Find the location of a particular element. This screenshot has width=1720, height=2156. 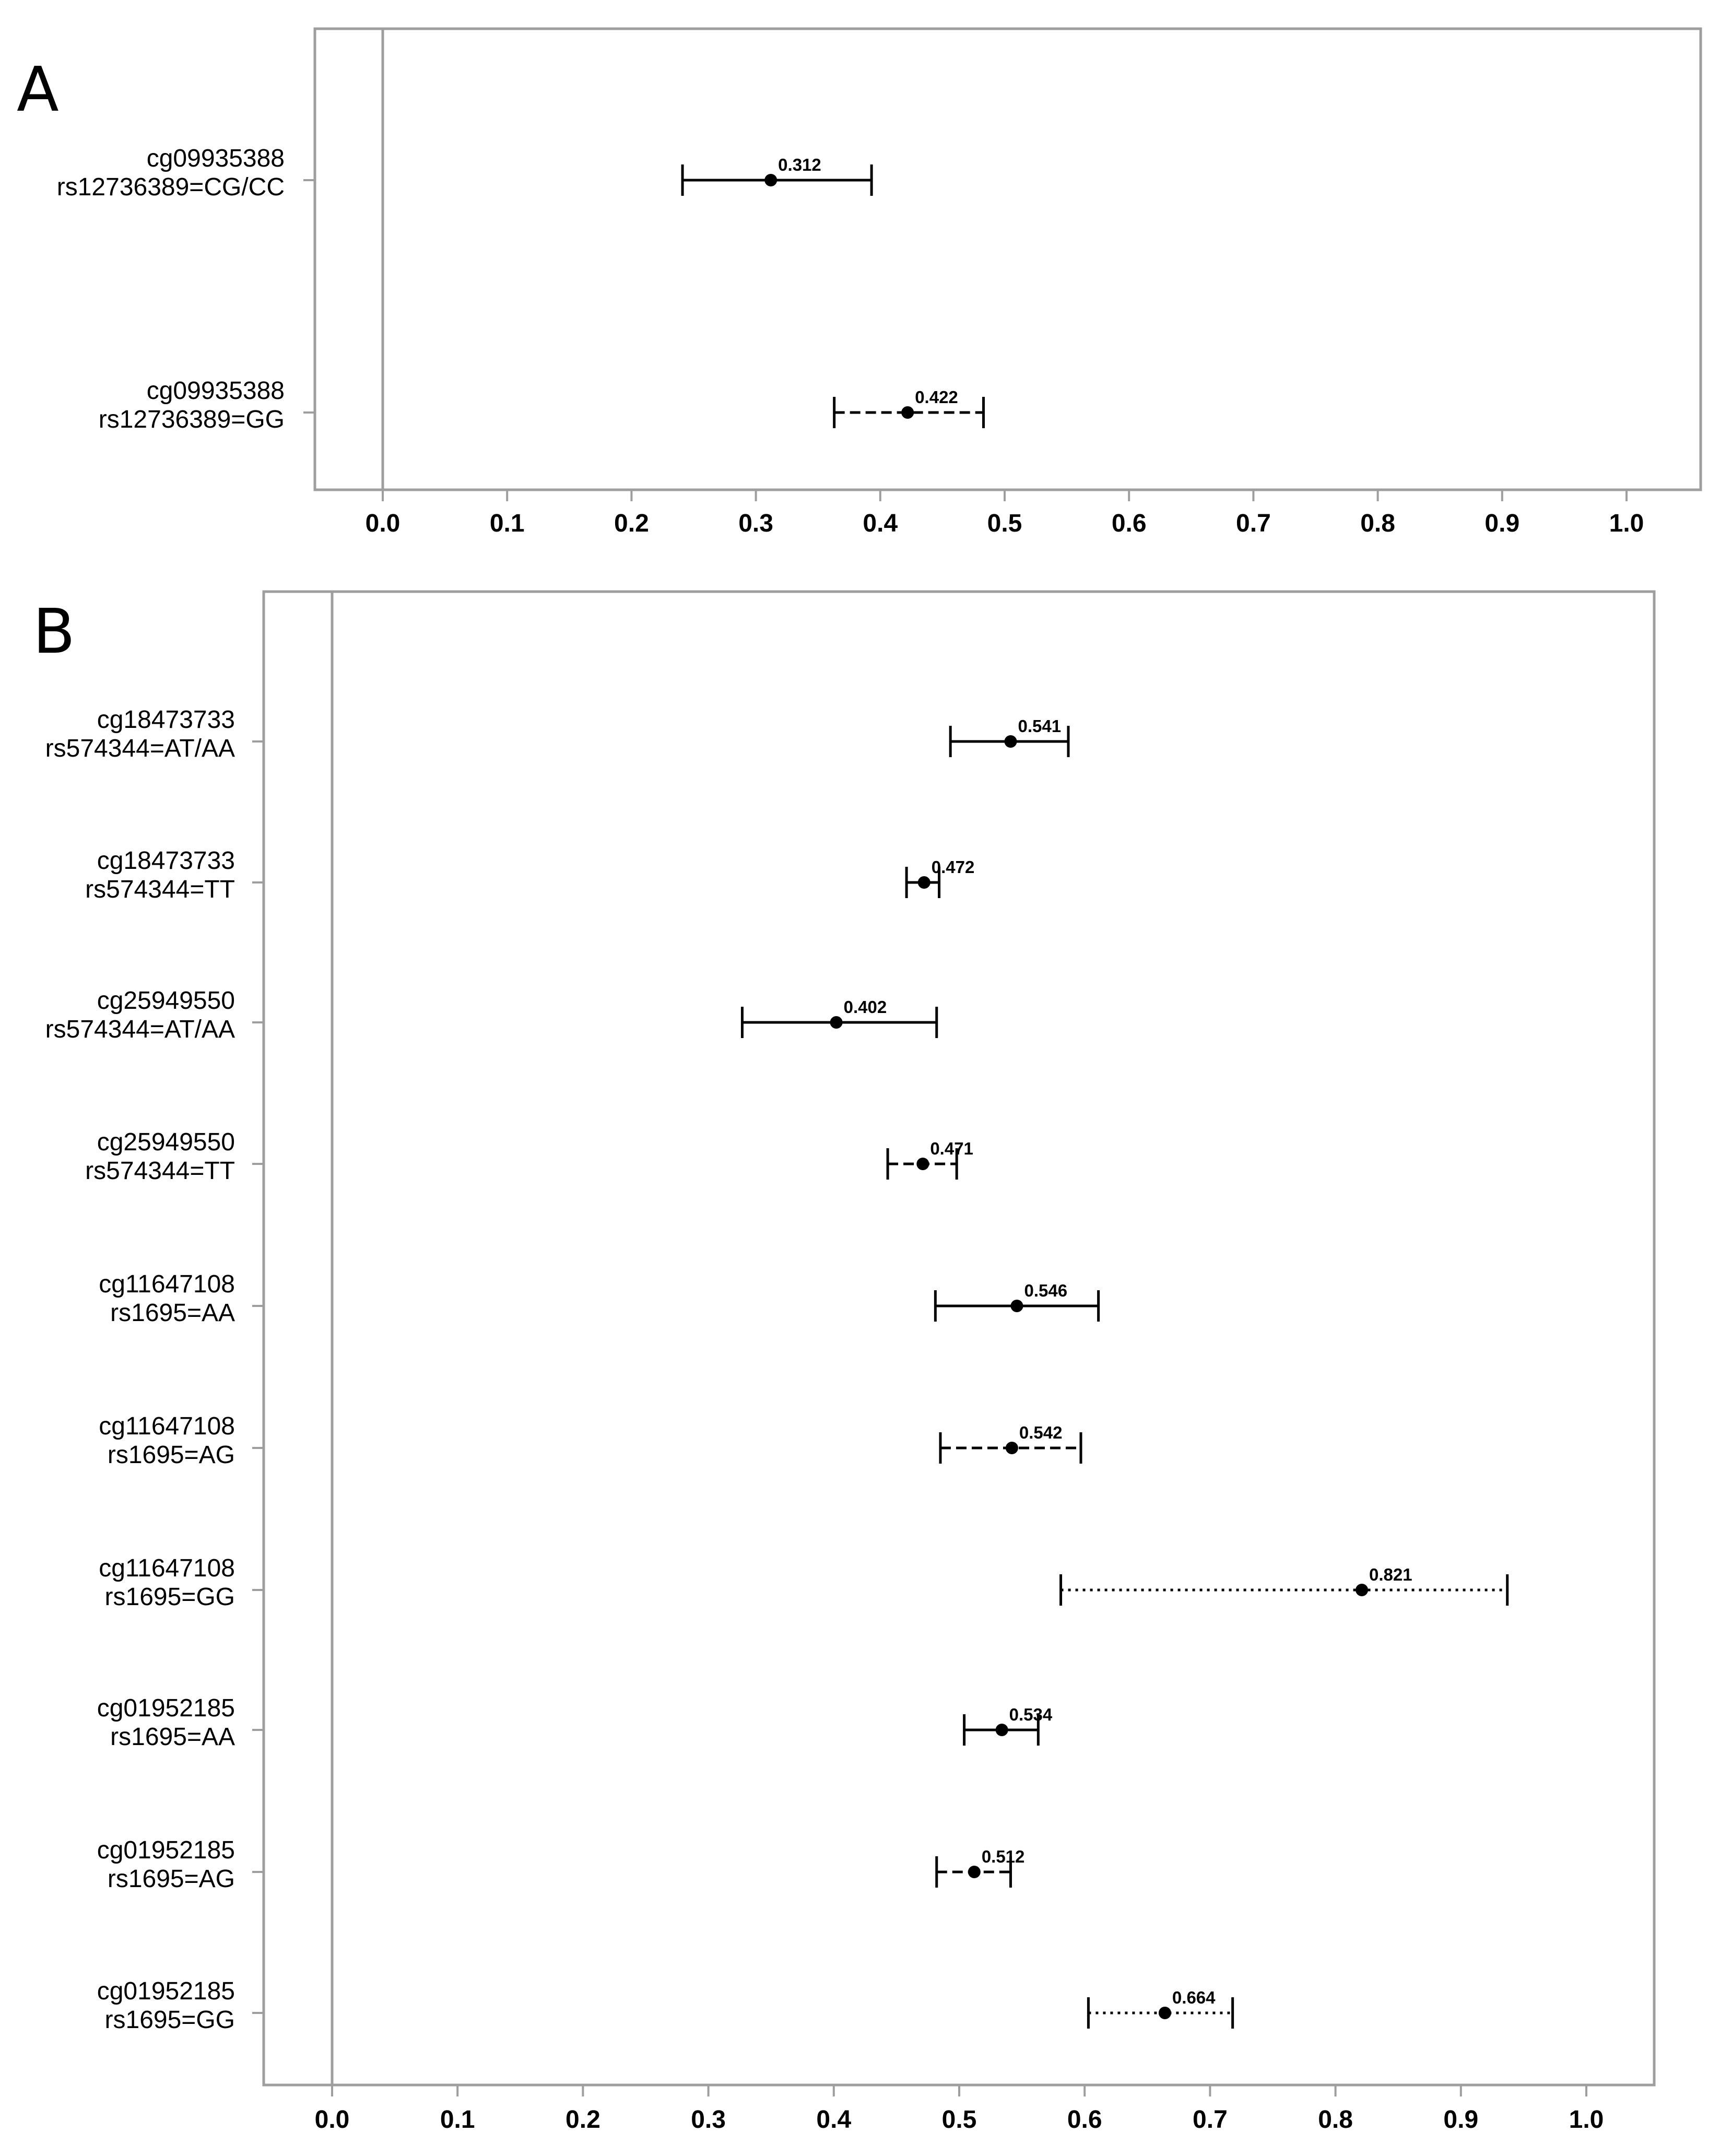

panel-letter: B is located at coordinates (54, 631).